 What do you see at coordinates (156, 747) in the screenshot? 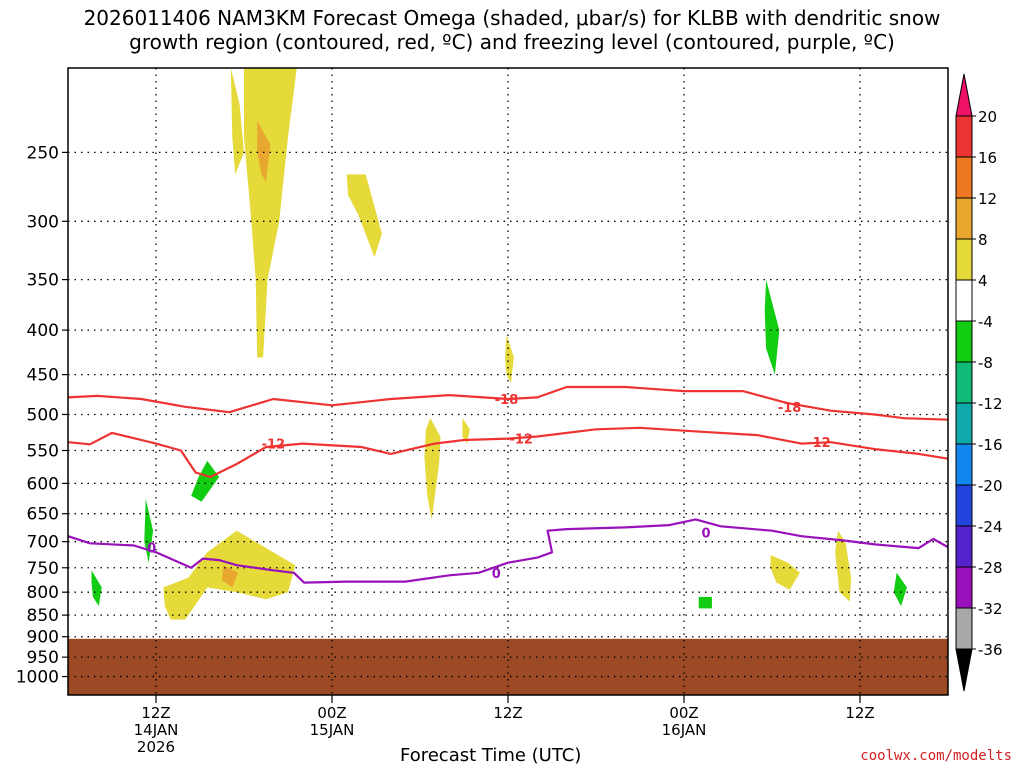
I see `x-tick-label-12-2: 2026` at bounding box center [156, 747].